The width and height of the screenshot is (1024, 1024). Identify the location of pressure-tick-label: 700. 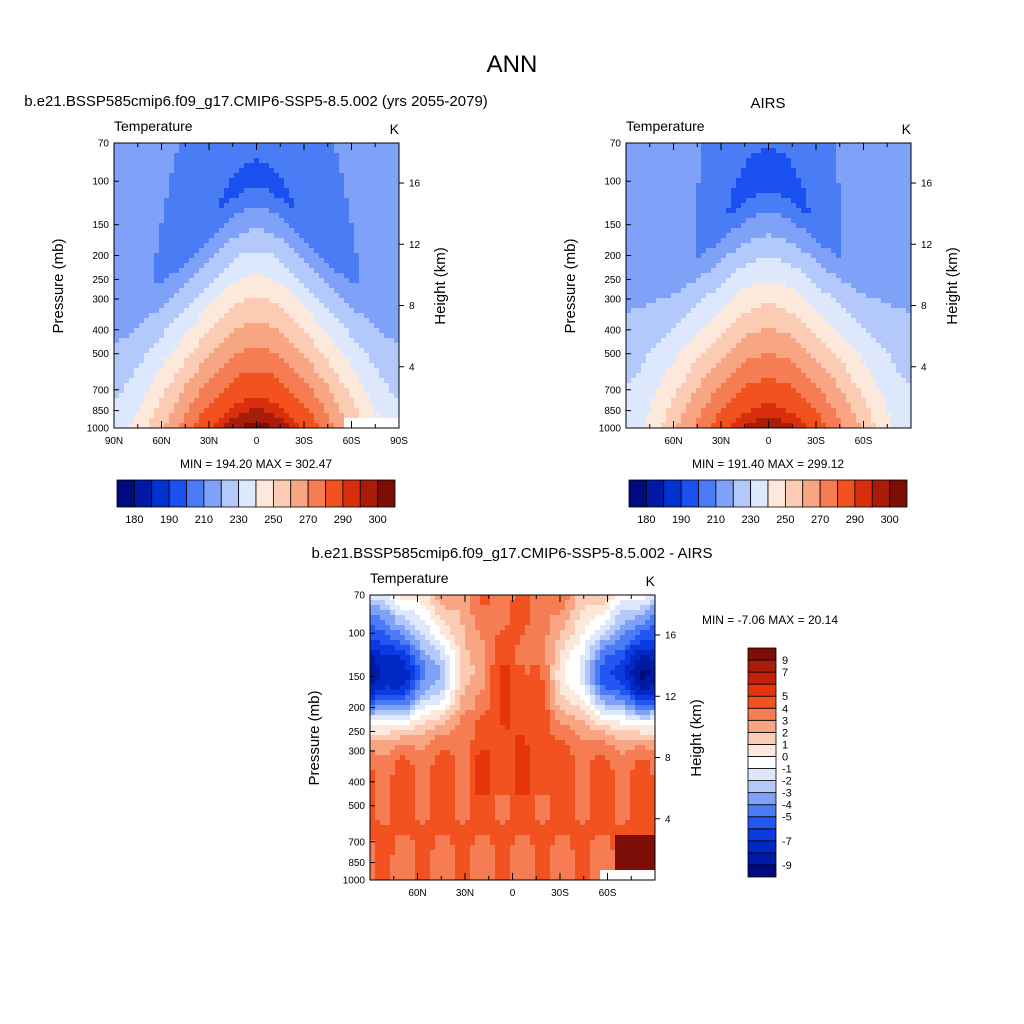
(100, 390).